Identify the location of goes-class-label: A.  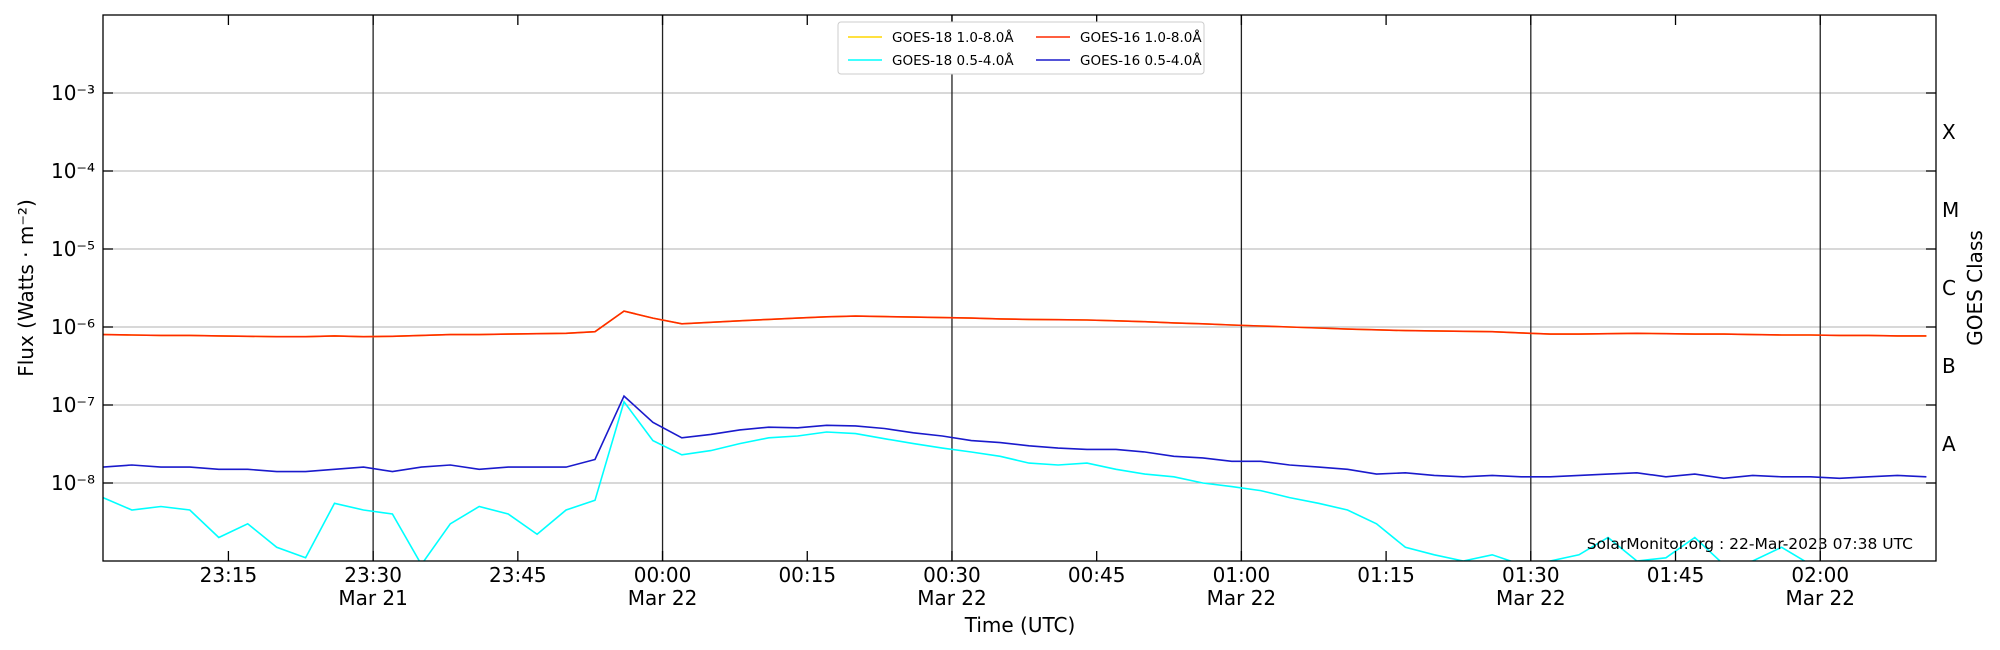
(1949, 444).